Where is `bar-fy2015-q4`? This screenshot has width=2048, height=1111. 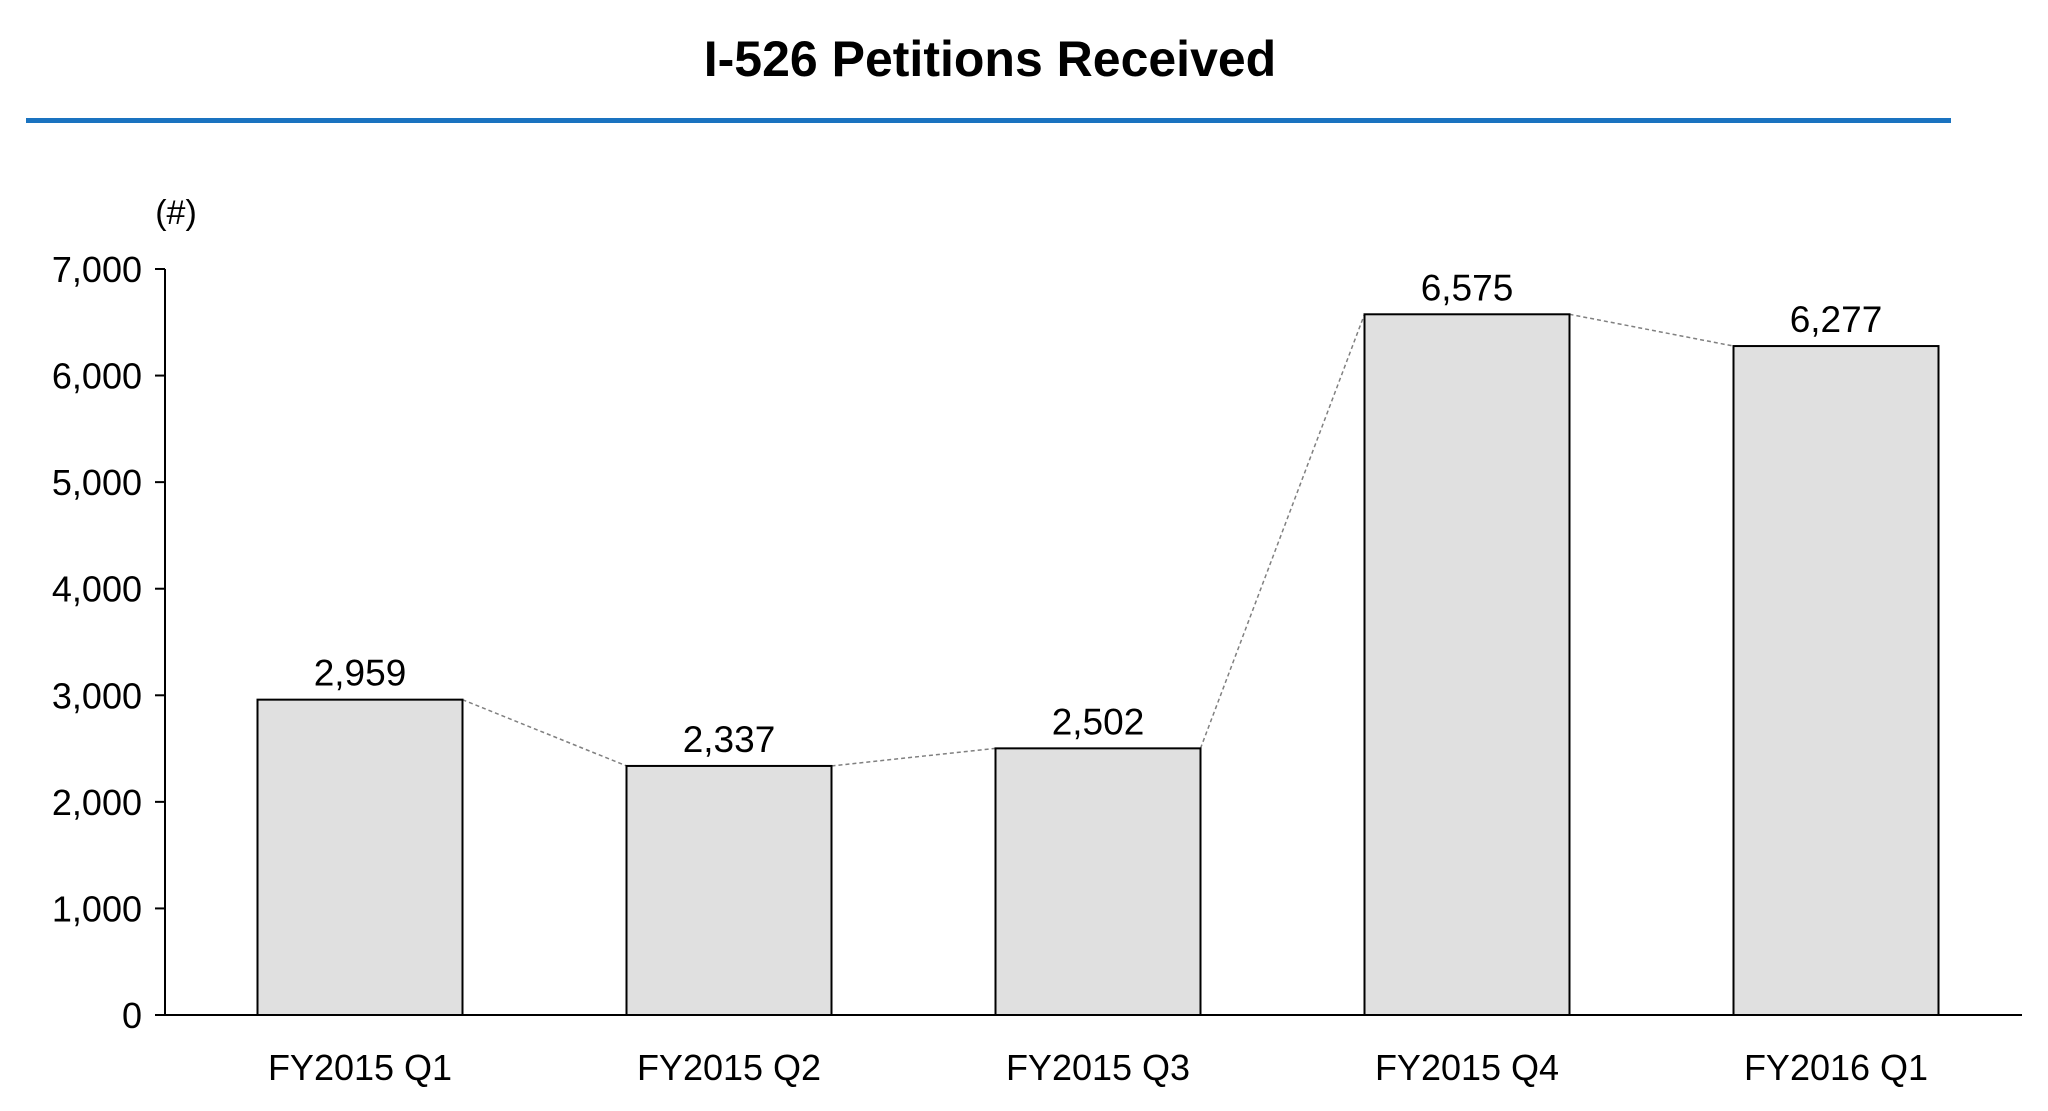
bar-fy2015-q4 is located at coordinates (1467, 664).